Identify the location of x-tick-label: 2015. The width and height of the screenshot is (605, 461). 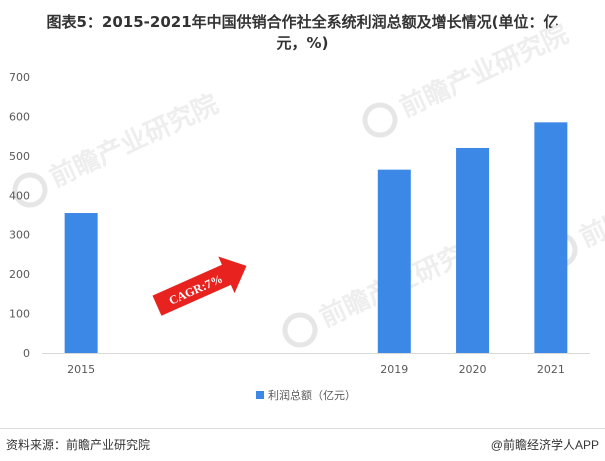
(81, 369).